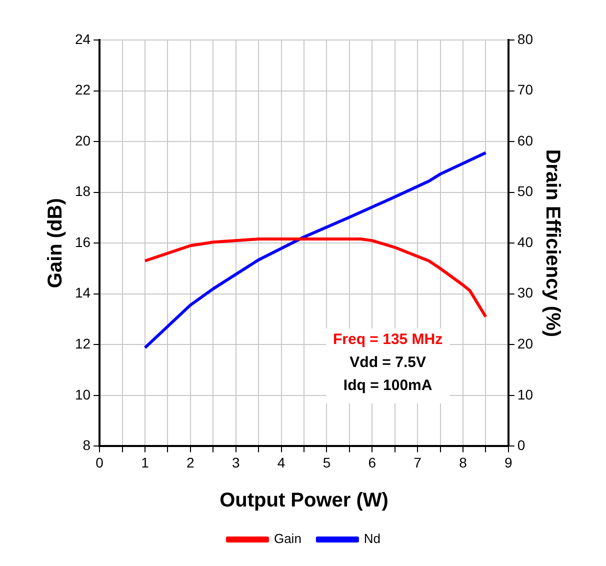 This screenshot has height=566, width=606. What do you see at coordinates (387, 385) in the screenshot?
I see `annotation: Idq = 100mA` at bounding box center [387, 385].